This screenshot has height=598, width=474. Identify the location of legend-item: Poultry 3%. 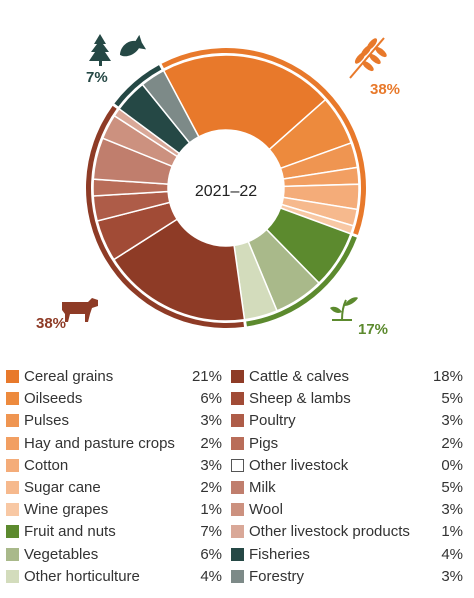
(347, 421).